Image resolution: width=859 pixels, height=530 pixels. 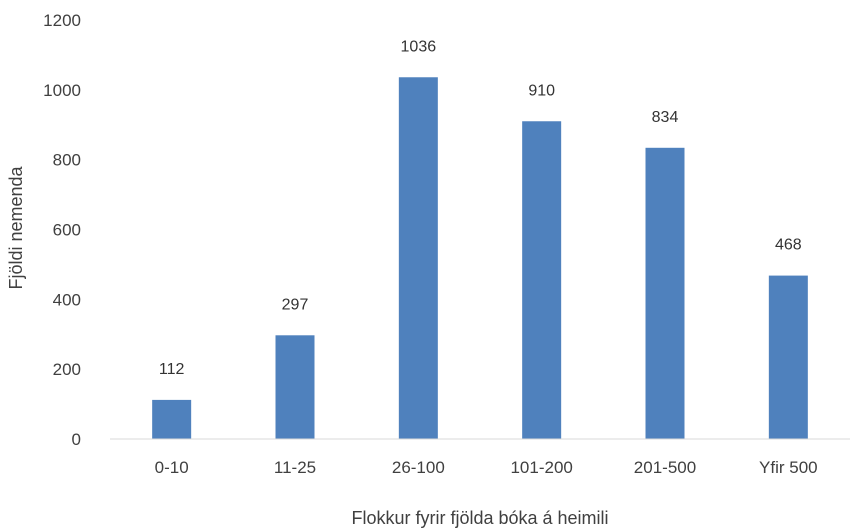 What do you see at coordinates (479, 518) in the screenshot?
I see `x-axis-title: Flokkur fyrir fjölda bóka á heimili` at bounding box center [479, 518].